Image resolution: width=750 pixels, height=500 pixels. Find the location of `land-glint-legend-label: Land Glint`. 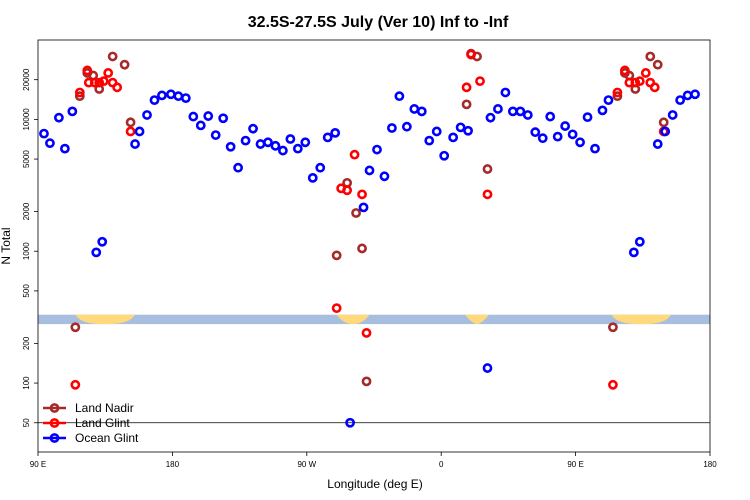

land-glint-legend-label: Land Glint is located at coordinates (102, 423).